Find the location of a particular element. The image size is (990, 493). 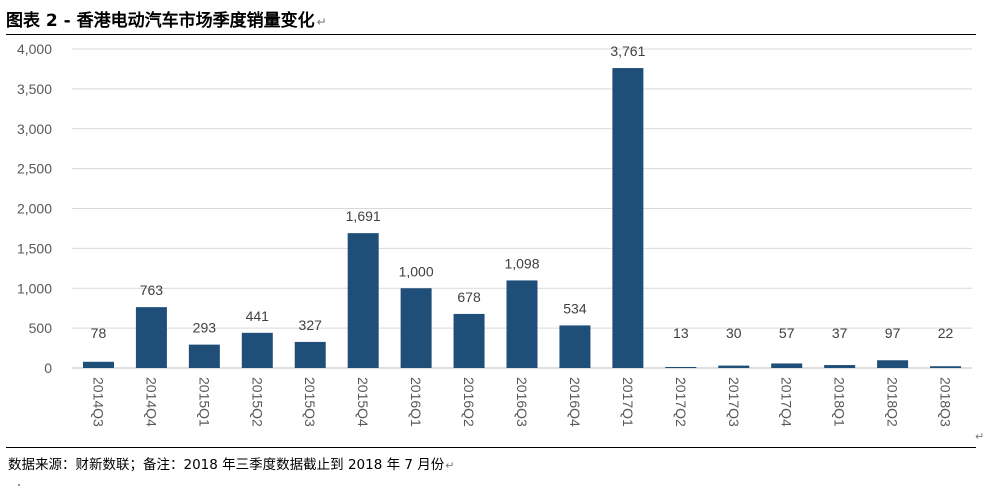

y-tick-label: 2,000 is located at coordinates (34, 209).